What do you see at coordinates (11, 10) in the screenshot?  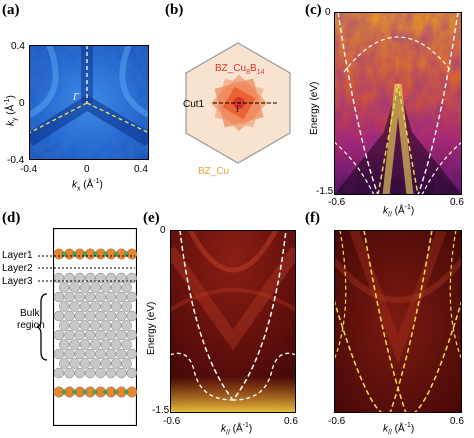 I see `panel-a-label: (a)` at bounding box center [11, 10].